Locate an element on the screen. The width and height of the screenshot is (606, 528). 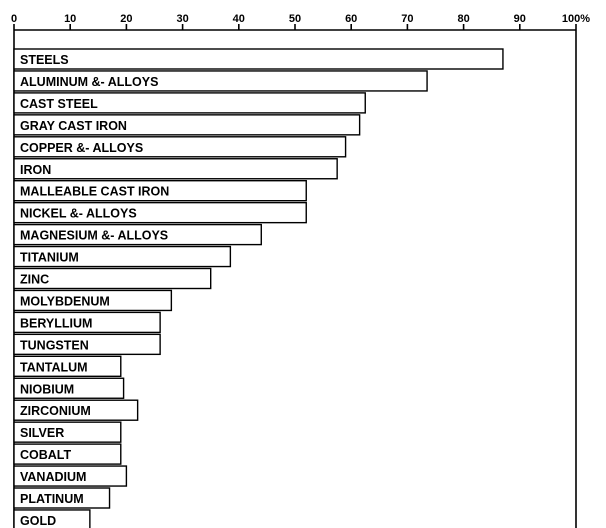
bar-label: NICKEL &- ALLOYS is located at coordinates (78, 214).